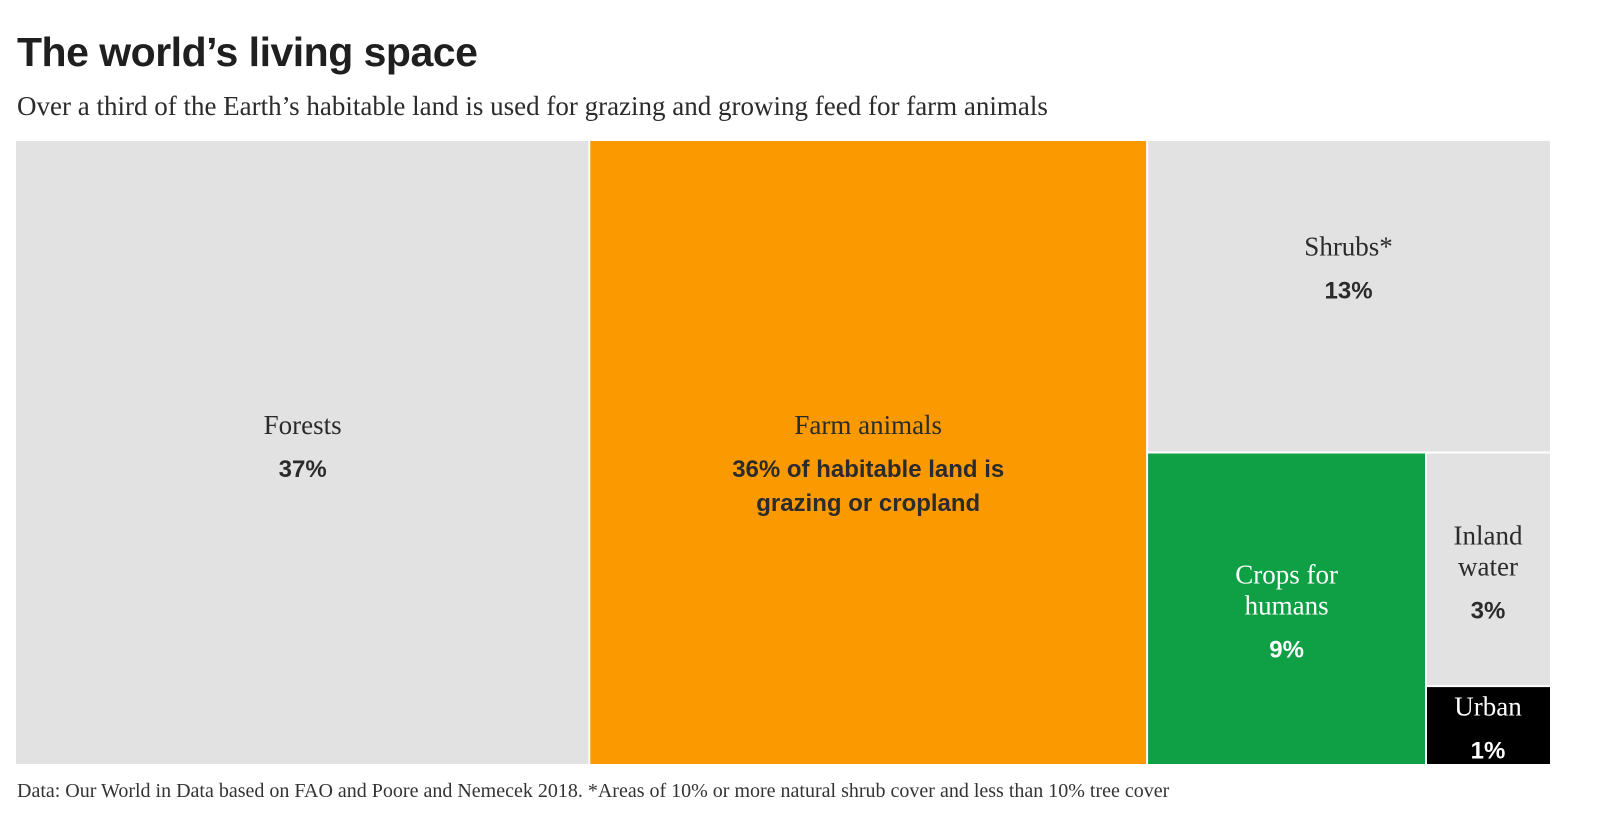 The image size is (1600, 840). Describe the element at coordinates (1348, 247) in the screenshot. I see `tile-name-shrubs: Shrubs*` at that location.